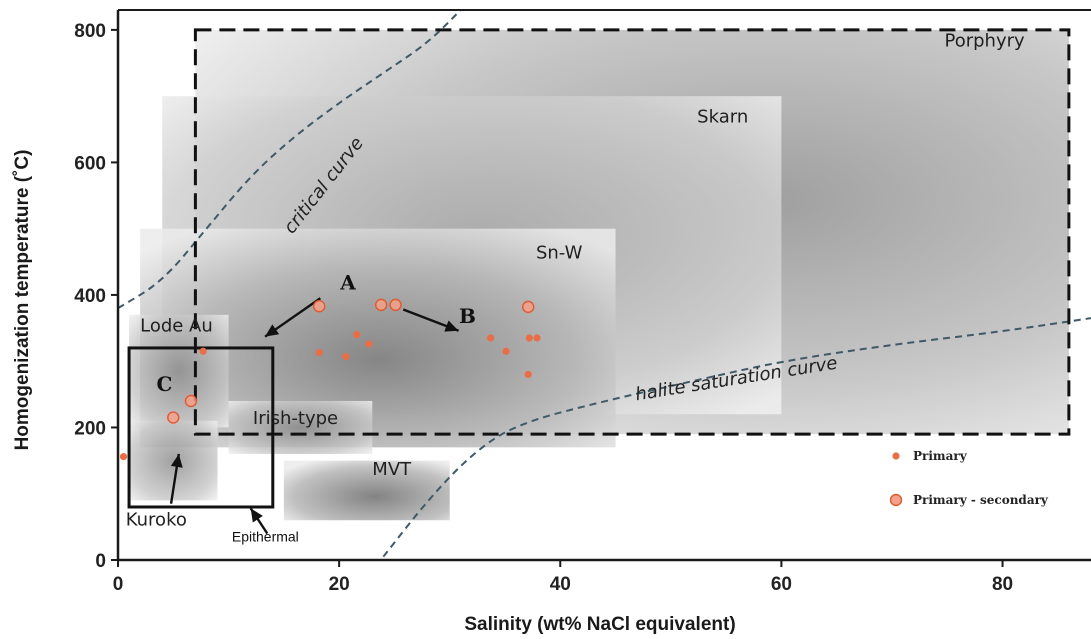 This screenshot has width=1091, height=639. Describe the element at coordinates (984, 40) in the screenshot. I see `label-porphyry: Porphyry` at that location.